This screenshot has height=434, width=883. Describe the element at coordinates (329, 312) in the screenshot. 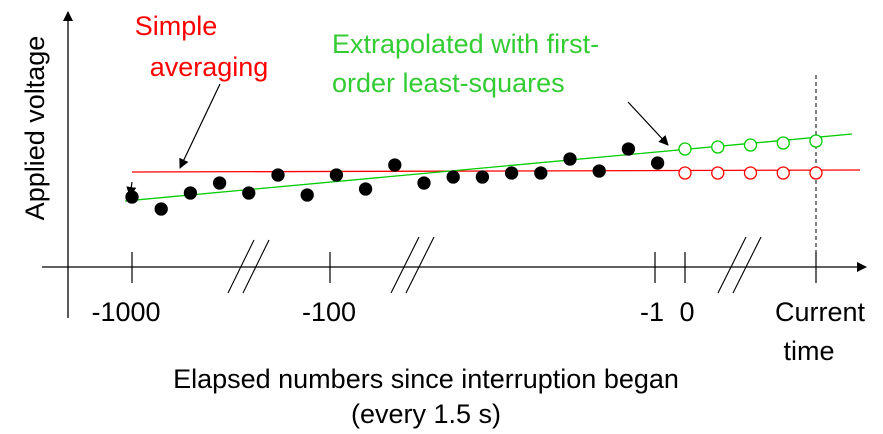

I see `x-tick-label: -100` at that location.